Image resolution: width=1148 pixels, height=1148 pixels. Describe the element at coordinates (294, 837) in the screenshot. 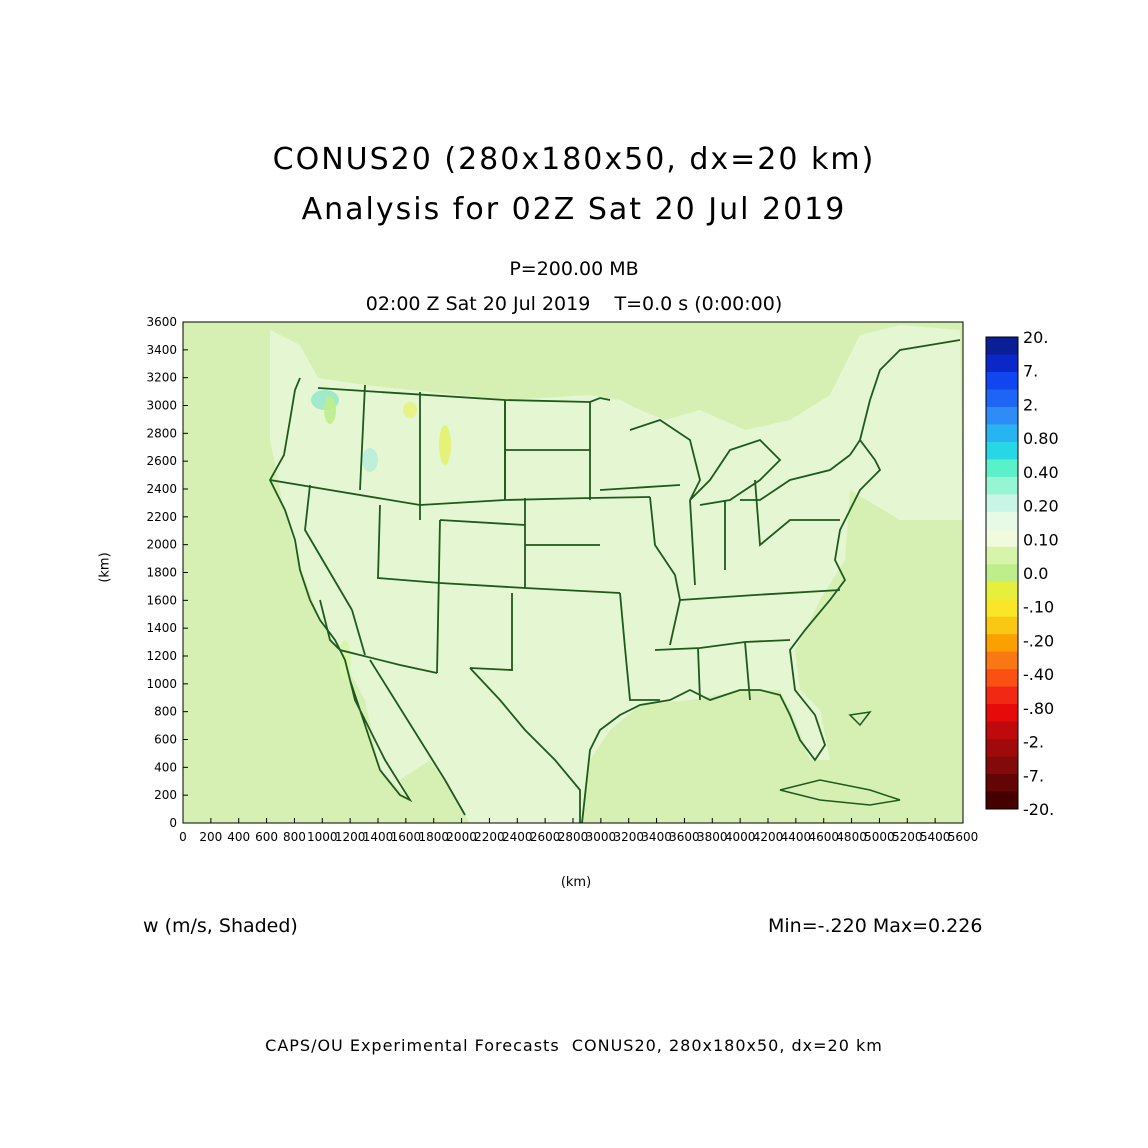

I see `x-tick-label: 800` at that location.